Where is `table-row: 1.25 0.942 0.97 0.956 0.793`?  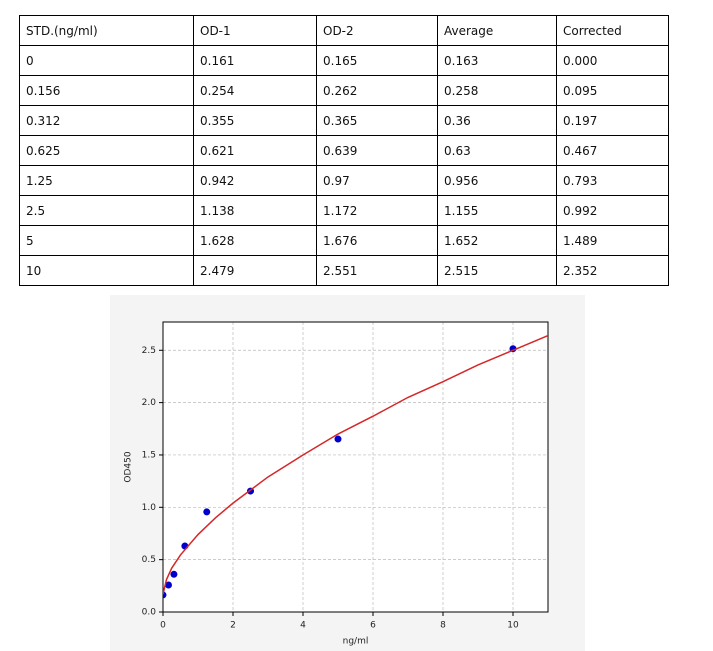
table-row: 1.25 0.942 0.97 0.956 0.793 is located at coordinates (344, 180).